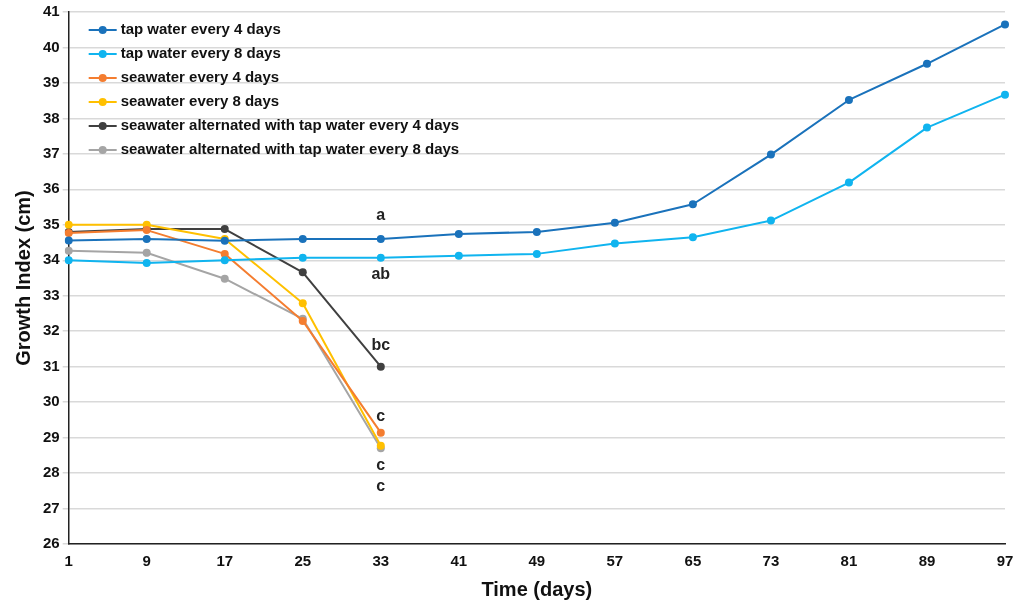 This screenshot has height=606, width=1019. I want to click on y-tick-label: 31, so click(51, 365).